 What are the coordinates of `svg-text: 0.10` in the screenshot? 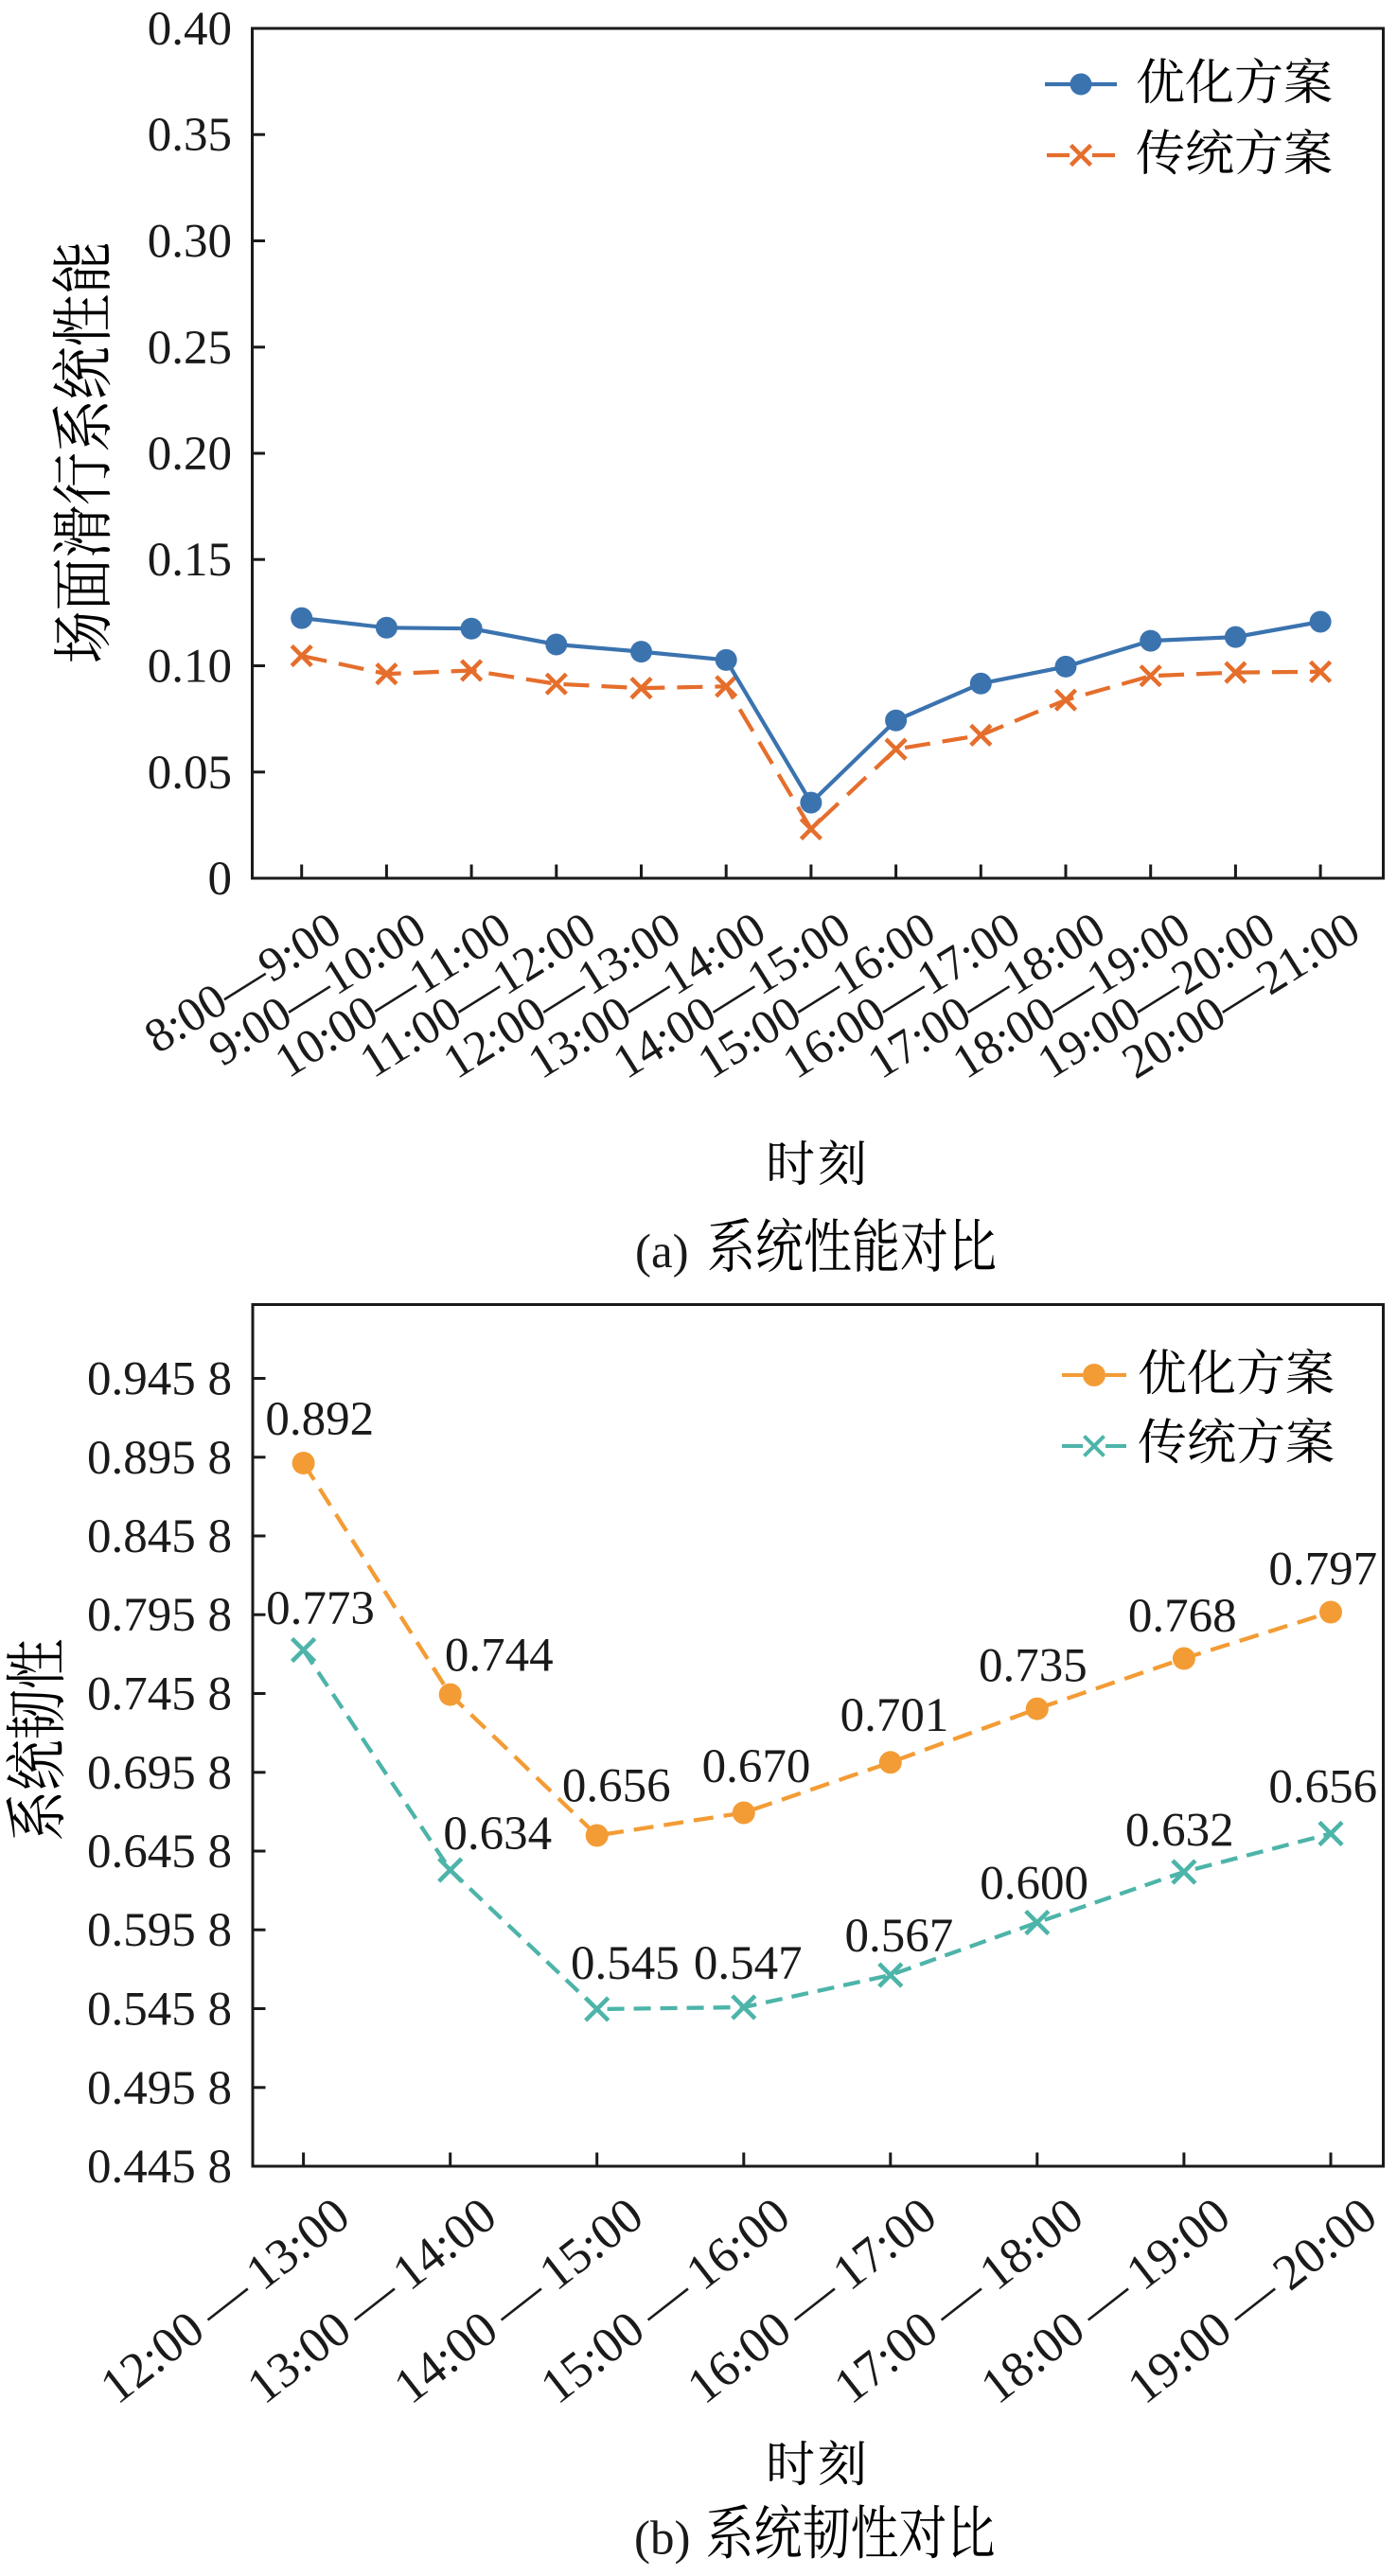 It's located at (190, 667).